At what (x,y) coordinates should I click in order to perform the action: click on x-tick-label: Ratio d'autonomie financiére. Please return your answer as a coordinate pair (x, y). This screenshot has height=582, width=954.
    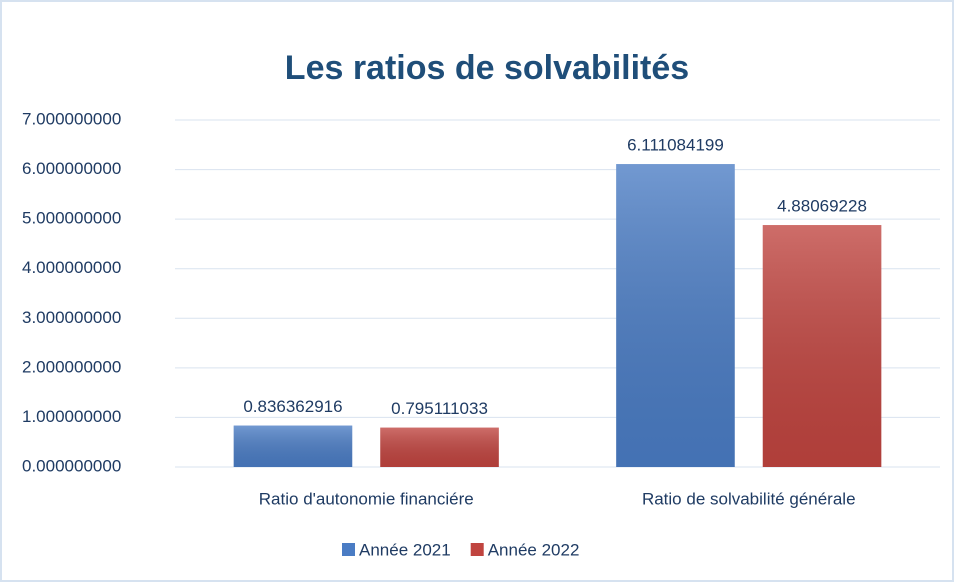
    Looking at the image, I should click on (366, 498).